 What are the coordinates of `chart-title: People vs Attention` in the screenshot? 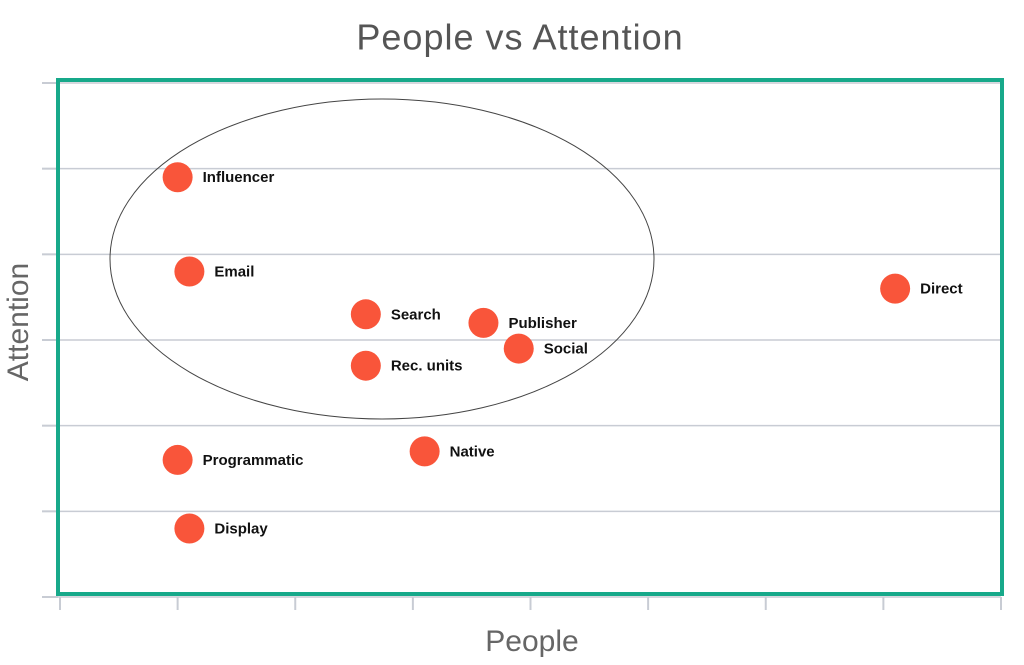 It's located at (519, 37).